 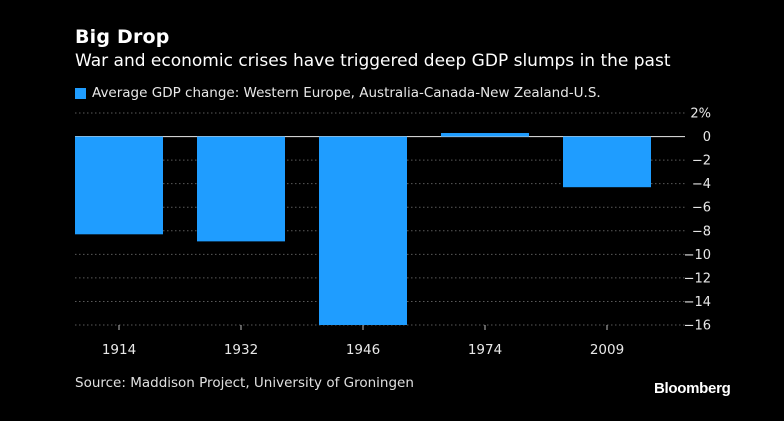 I want to click on bloomberg-logo: Bloomberg, so click(x=692, y=388).